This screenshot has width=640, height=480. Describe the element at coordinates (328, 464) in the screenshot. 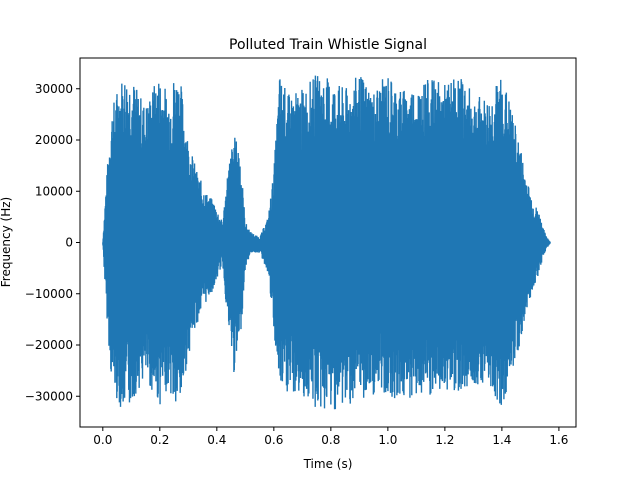

I see `x-axis-label: Time (s)` at that location.